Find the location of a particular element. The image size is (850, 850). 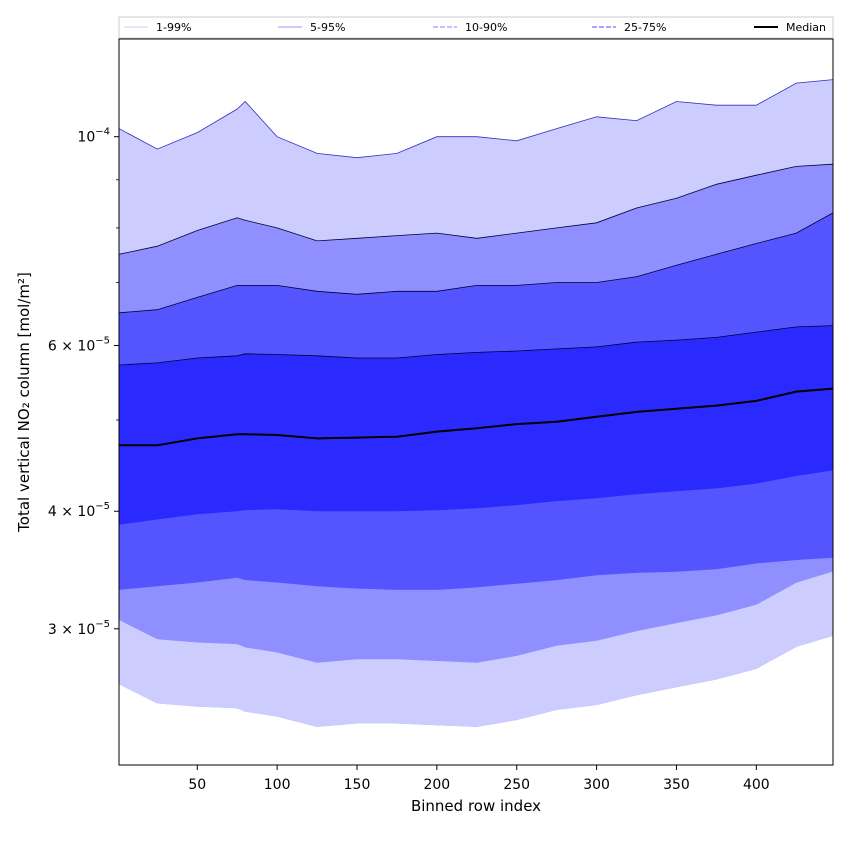

x-tick-label: 50 is located at coordinates (197, 785).